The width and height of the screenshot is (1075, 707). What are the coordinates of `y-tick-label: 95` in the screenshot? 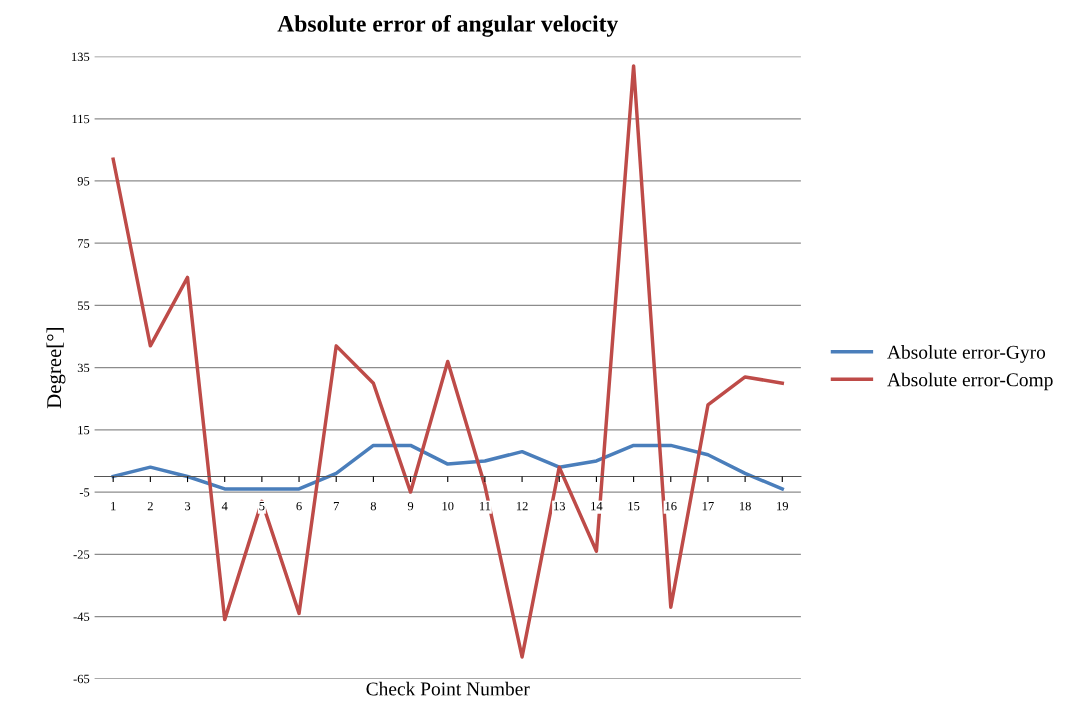 It's located at (83, 181).